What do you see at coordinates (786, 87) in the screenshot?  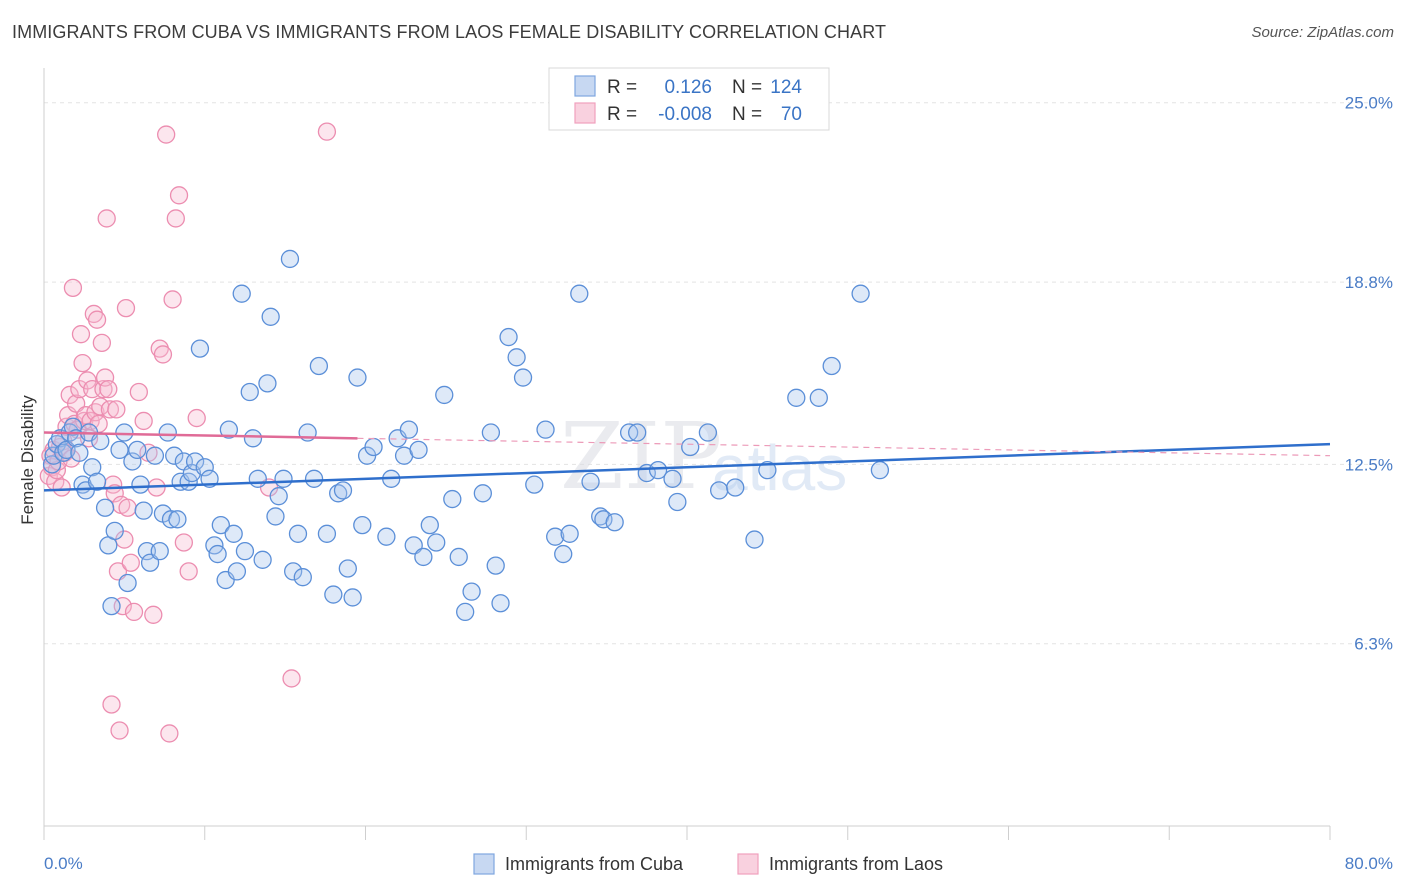 I see `legend-n-value-cuba: 124` at bounding box center [786, 87].